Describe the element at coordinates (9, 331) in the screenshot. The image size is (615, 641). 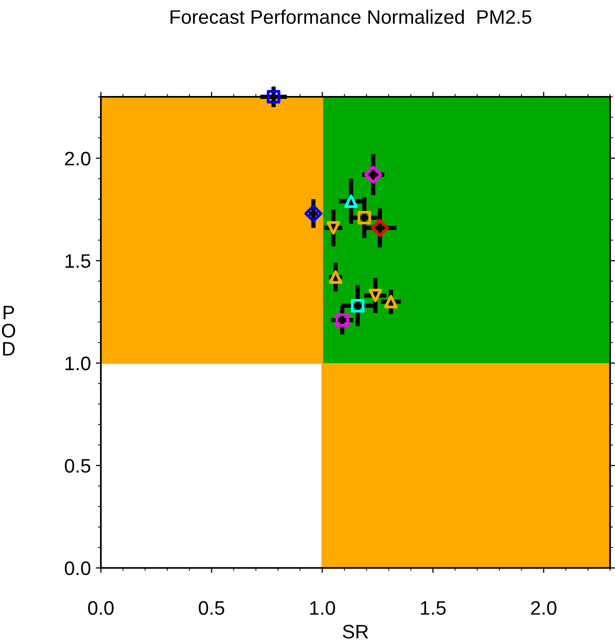
I see `y-axis-title: POD` at that location.